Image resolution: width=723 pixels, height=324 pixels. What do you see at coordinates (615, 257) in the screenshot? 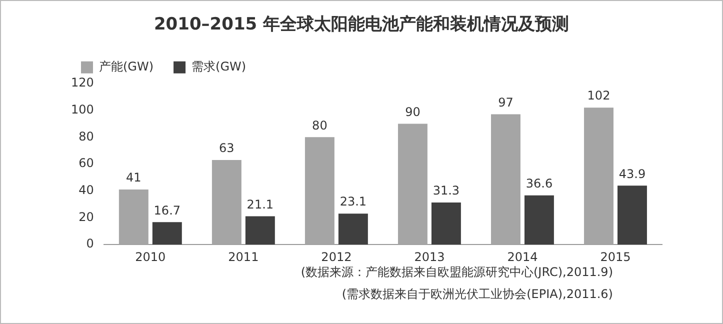
I see `x-tick-label: 2015` at bounding box center [615, 257].